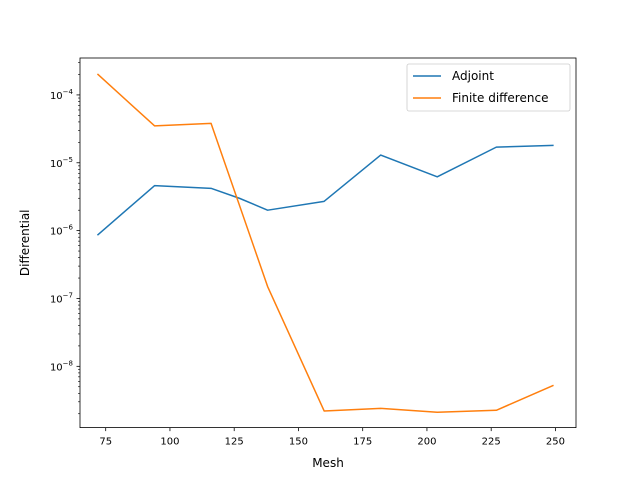 The width and height of the screenshot is (640, 480). Describe the element at coordinates (491, 442) in the screenshot. I see `x-tick-label: 225` at that location.